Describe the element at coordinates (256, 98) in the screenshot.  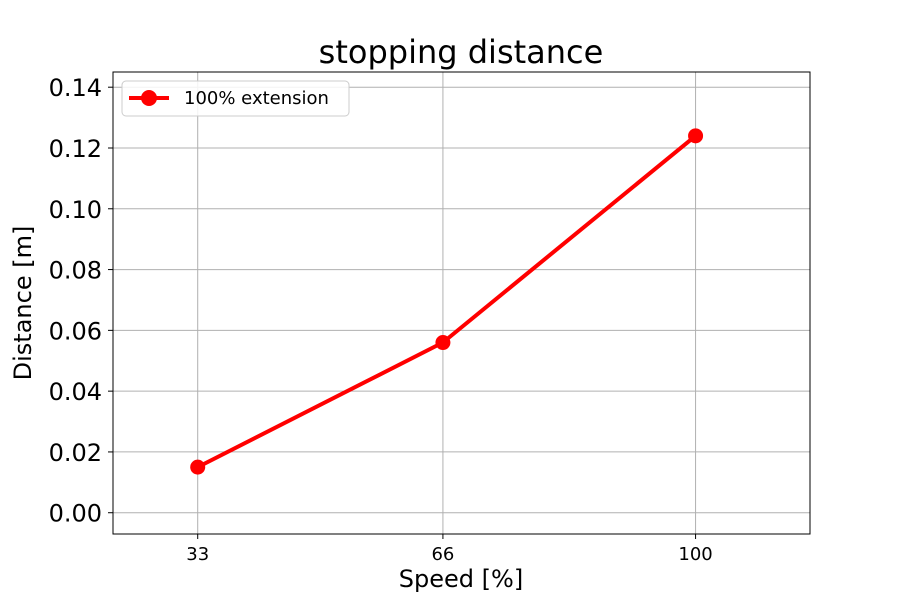
I see `legend-label: 100% extension` at that location.